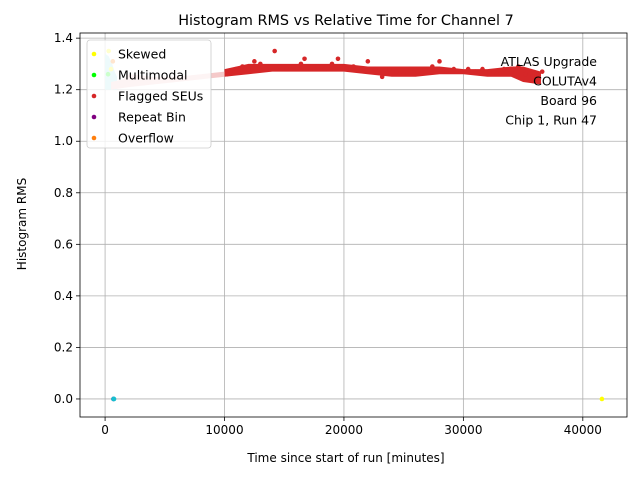  What do you see at coordinates (568, 100) in the screenshot?
I see `annotation-line: Board 96` at bounding box center [568, 100].